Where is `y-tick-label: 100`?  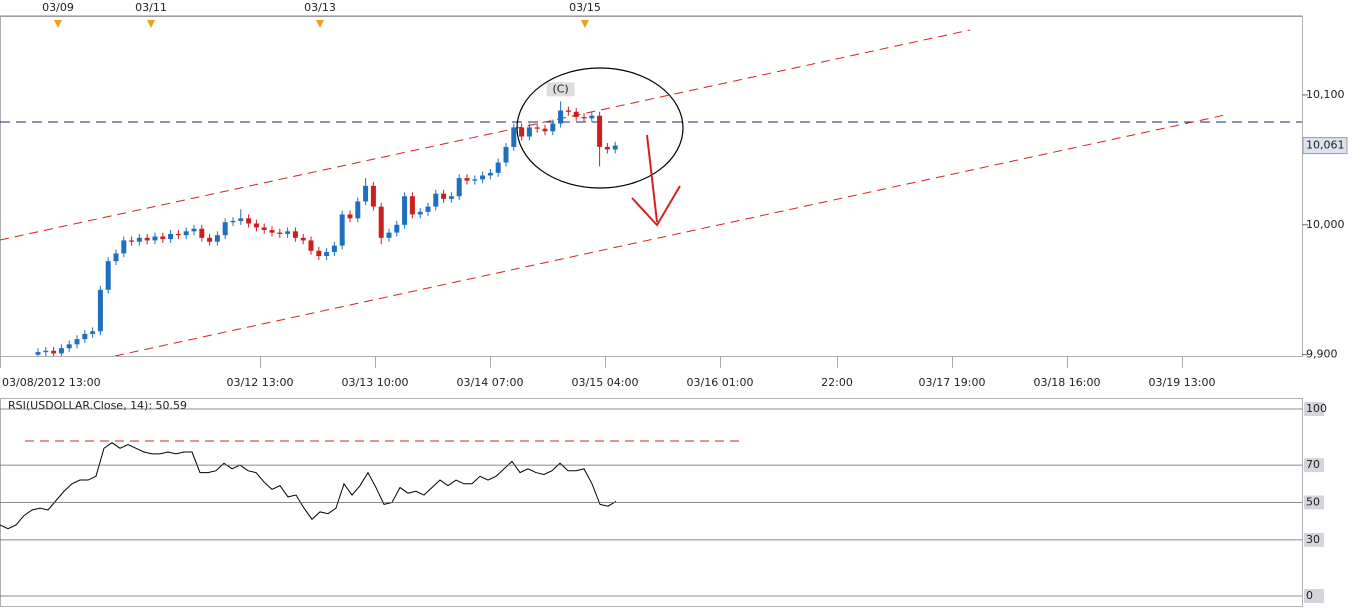 y-tick-label: 100 is located at coordinates (1316, 408).